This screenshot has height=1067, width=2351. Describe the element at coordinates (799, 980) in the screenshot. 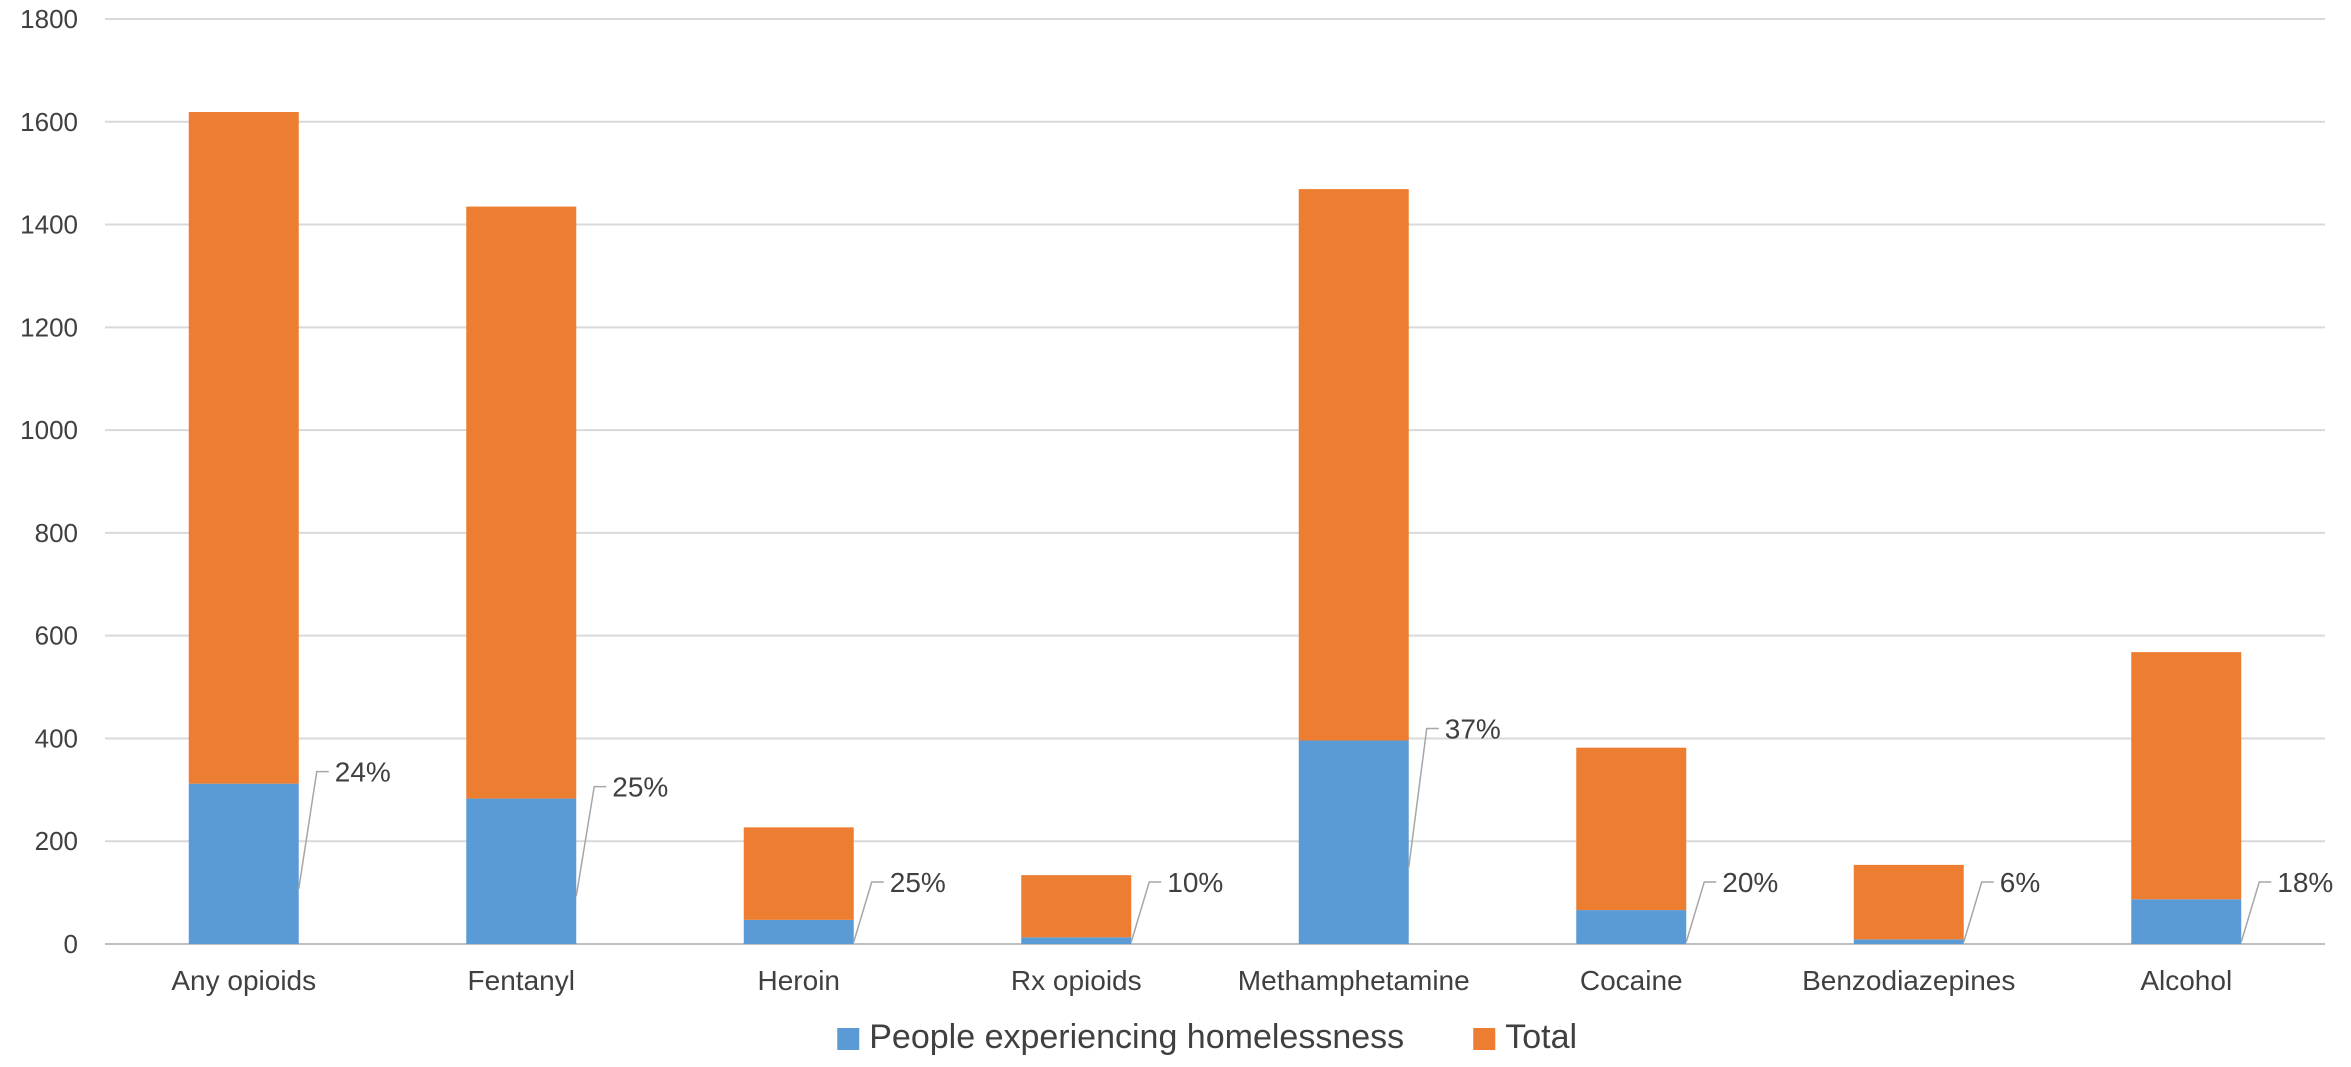

I see `x-tick-label: Heroin` at that location.